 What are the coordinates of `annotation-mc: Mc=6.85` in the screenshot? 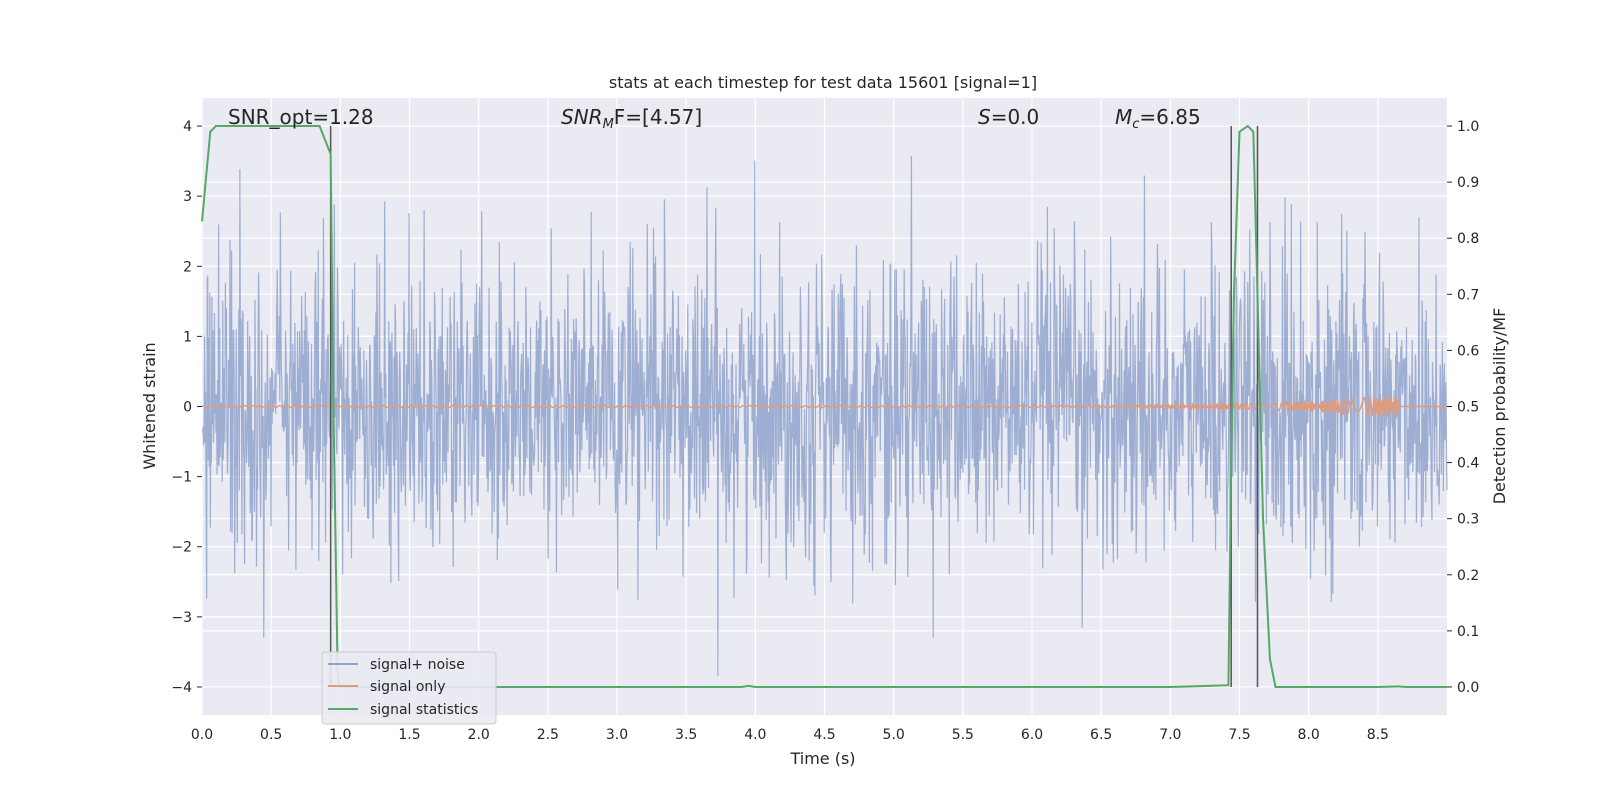 It's located at (1158, 118).